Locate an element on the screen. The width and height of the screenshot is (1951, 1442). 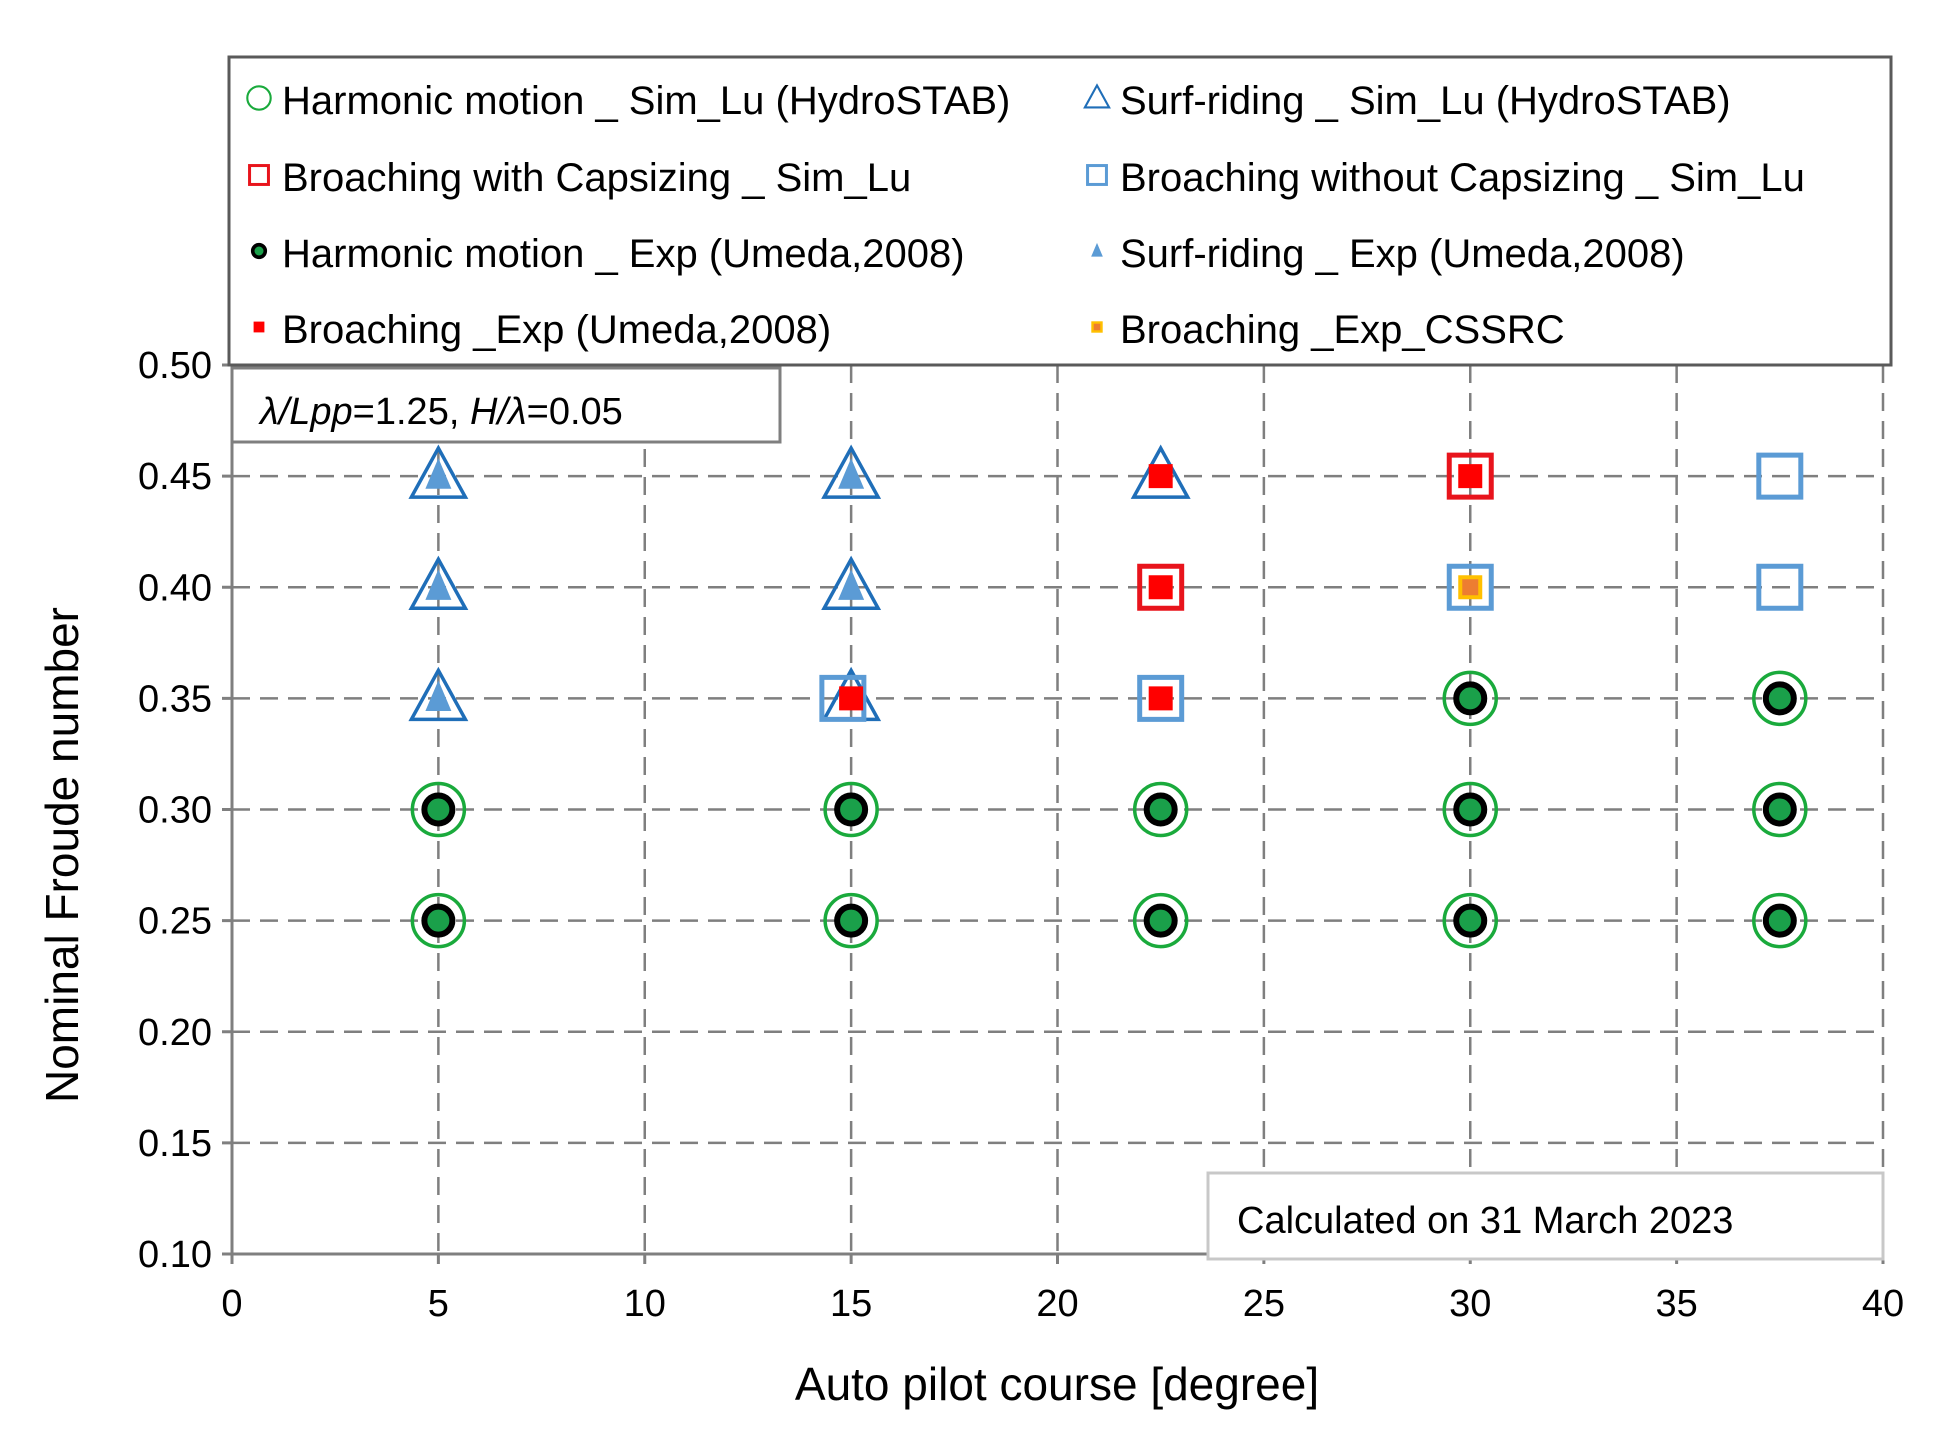
parameter-annotation-box is located at coordinates (506, 405).